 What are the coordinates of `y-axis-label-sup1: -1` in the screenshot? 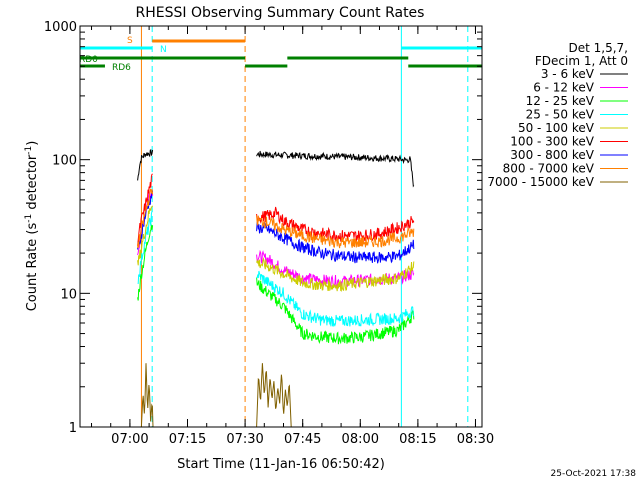 It's located at (29, 218).